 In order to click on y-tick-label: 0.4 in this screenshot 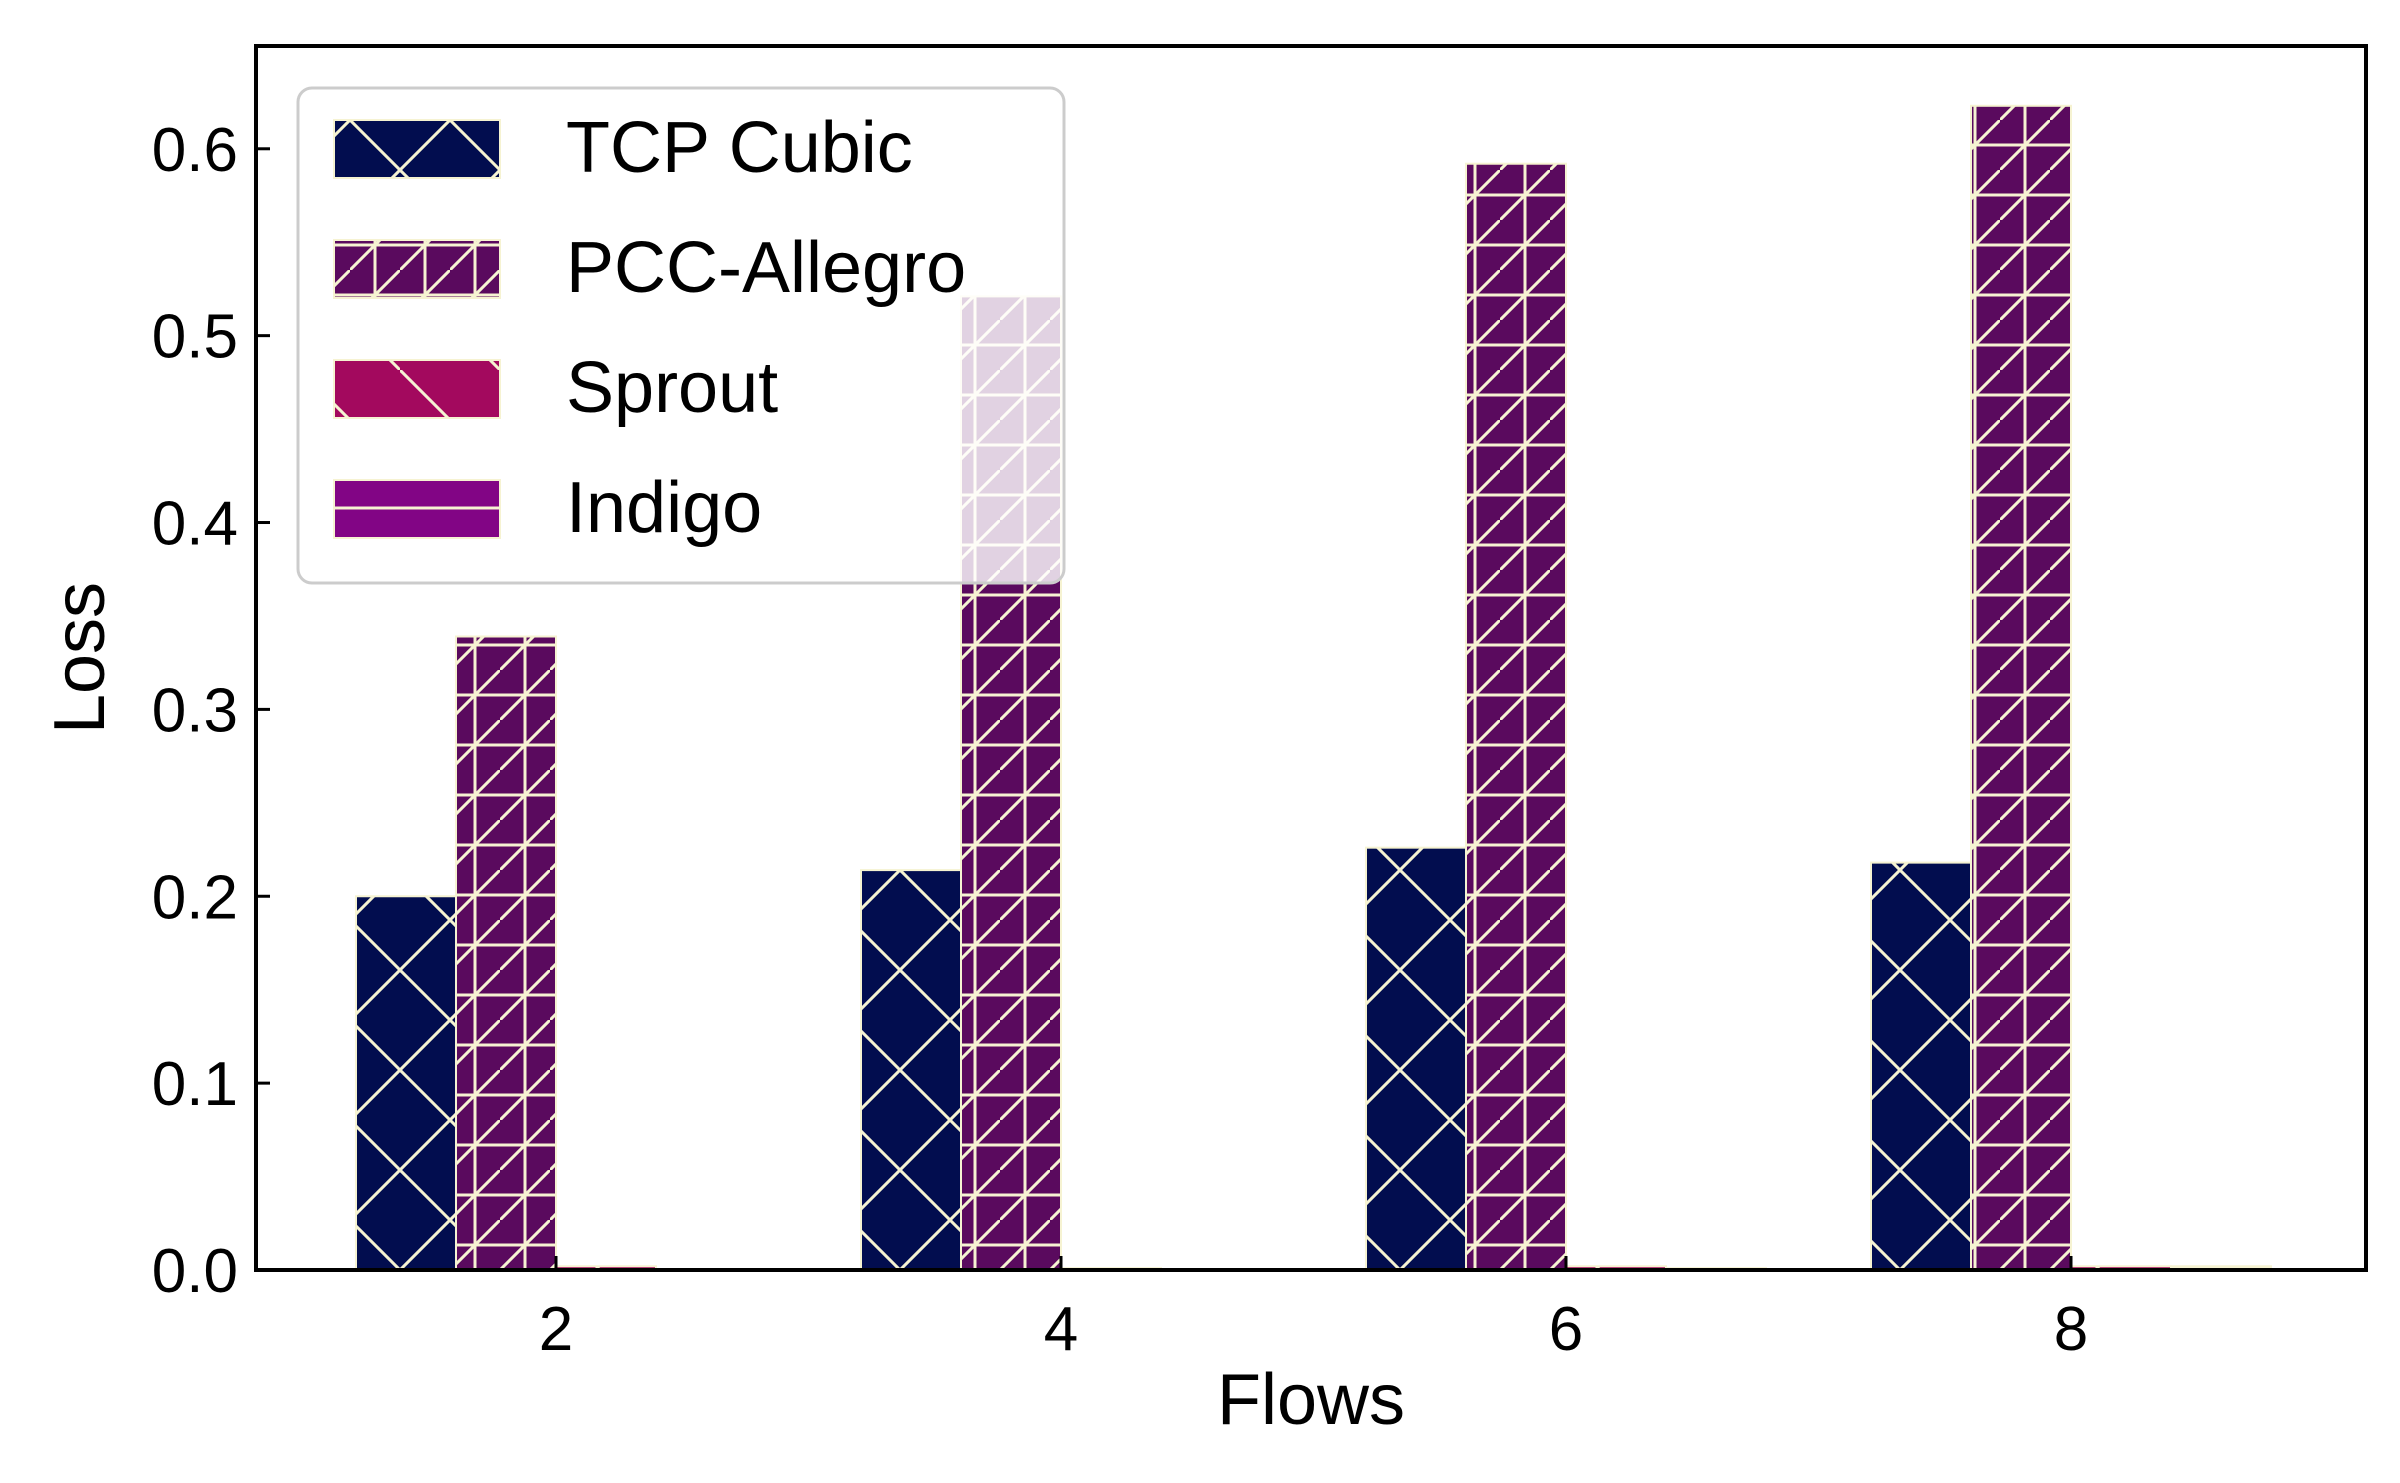, I will do `click(195, 524)`.